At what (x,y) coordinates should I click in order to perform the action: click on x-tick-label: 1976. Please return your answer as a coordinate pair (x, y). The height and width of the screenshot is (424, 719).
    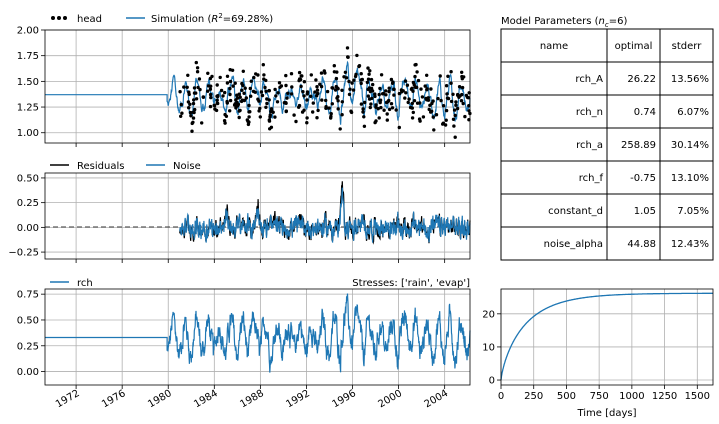
    Looking at the image, I should click on (114, 399).